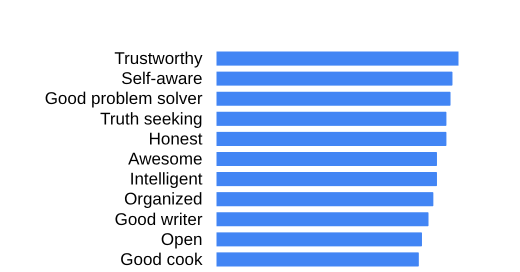  What do you see at coordinates (163, 199) in the screenshot?
I see `y-tick-label: Organized` at bounding box center [163, 199].